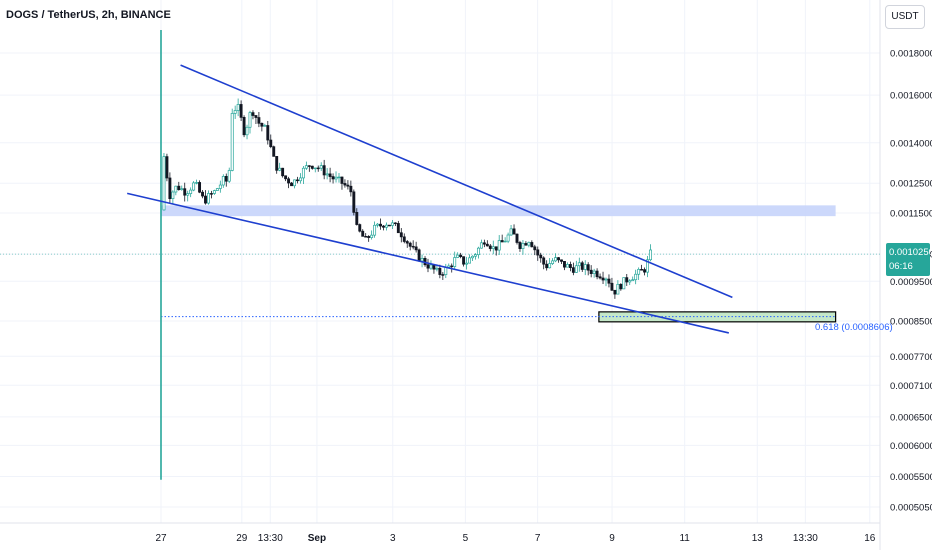 This screenshot has height=550, width=932. What do you see at coordinates (870, 538) in the screenshot?
I see `x-tick-label: 16` at bounding box center [870, 538].